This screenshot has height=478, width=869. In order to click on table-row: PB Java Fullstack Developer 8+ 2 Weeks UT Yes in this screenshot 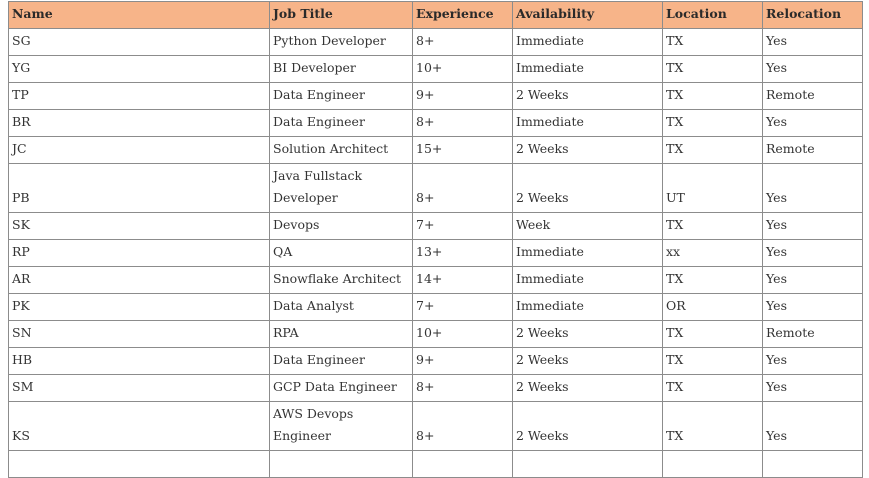, I will do `click(435, 188)`.